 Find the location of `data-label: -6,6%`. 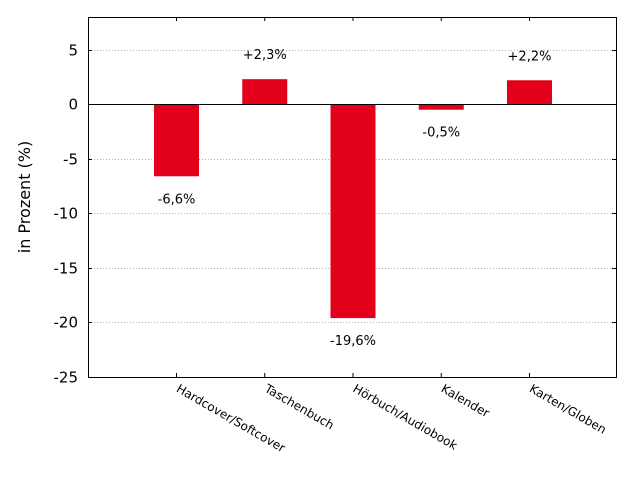

data-label: -6,6% is located at coordinates (177, 199).